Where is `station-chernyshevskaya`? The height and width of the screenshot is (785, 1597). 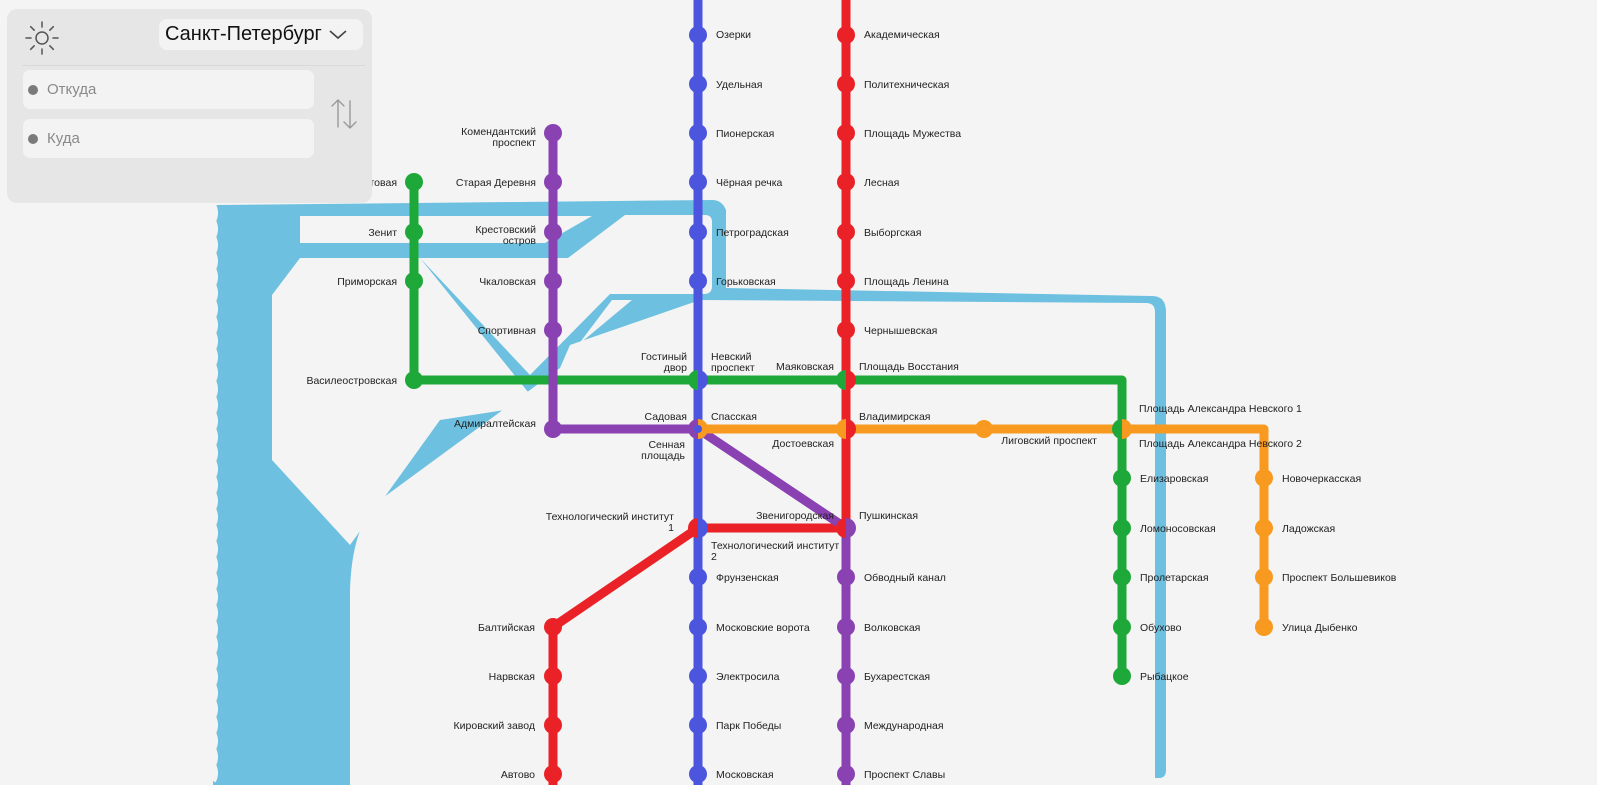
station-chernyshevskaya is located at coordinates (846, 330).